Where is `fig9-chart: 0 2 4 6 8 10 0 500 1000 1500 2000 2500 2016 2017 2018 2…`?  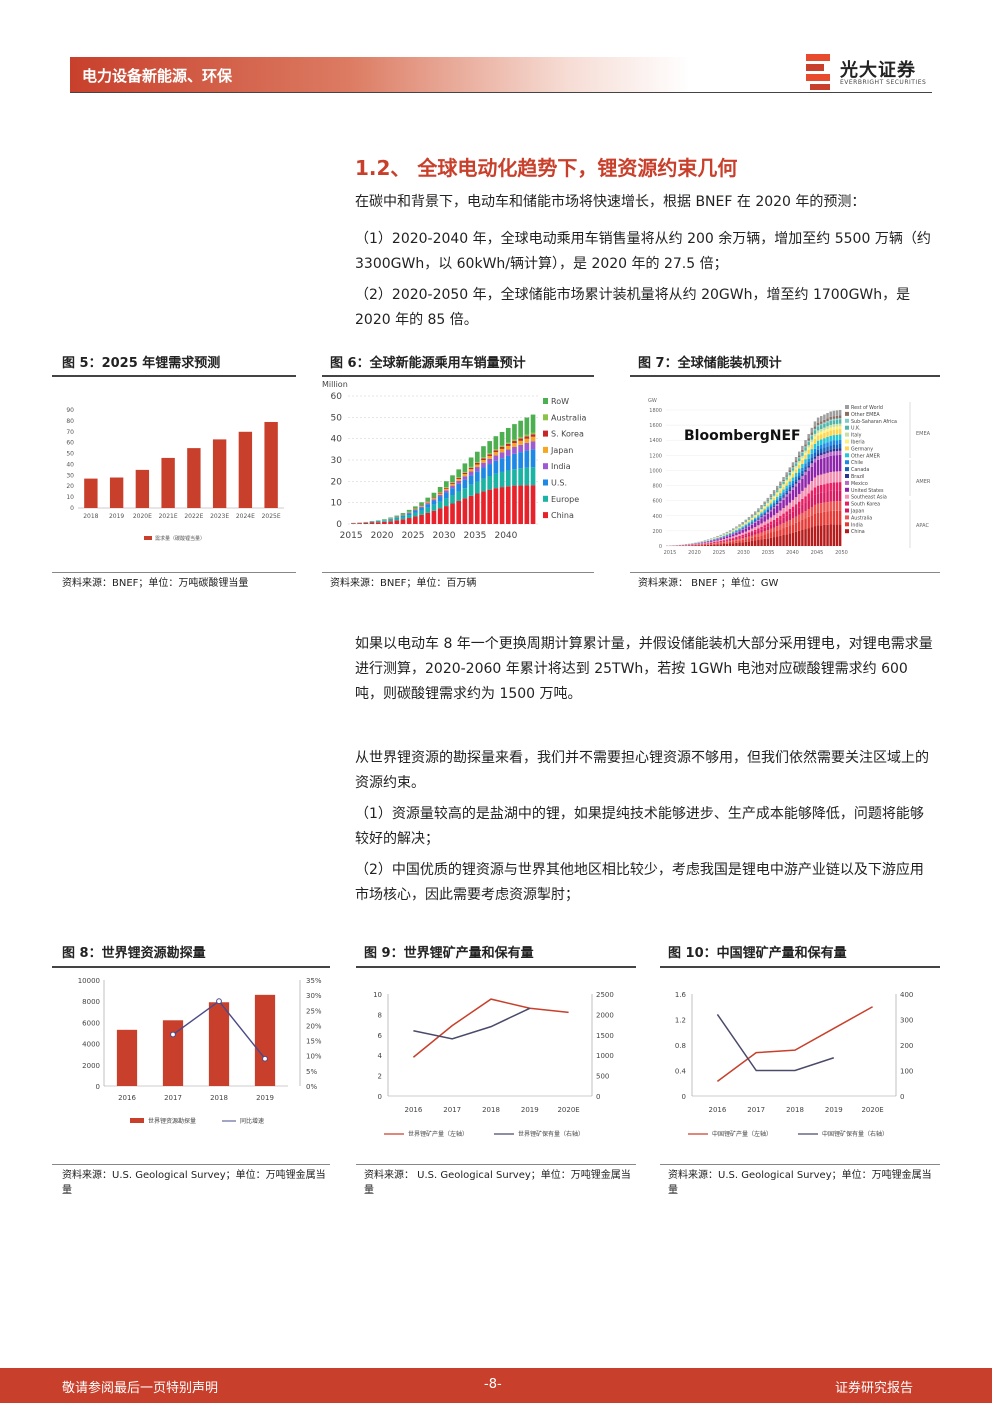 fig9-chart: 0 2 4 6 8 10 0 500 1000 1500 2000 2500 2016 2017 2018 2… is located at coordinates (493, 1064).